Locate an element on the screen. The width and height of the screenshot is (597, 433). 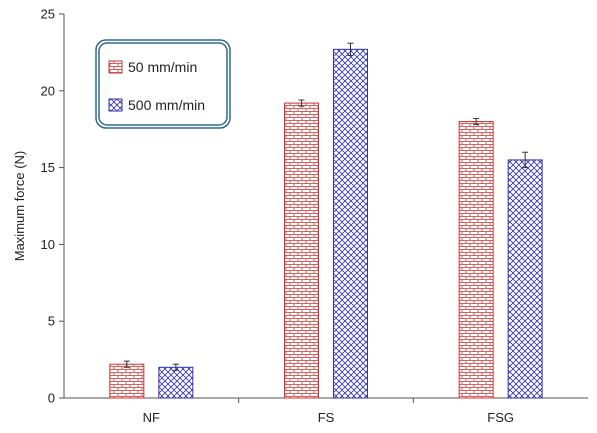
x-tick-label: FS is located at coordinates (326, 417).